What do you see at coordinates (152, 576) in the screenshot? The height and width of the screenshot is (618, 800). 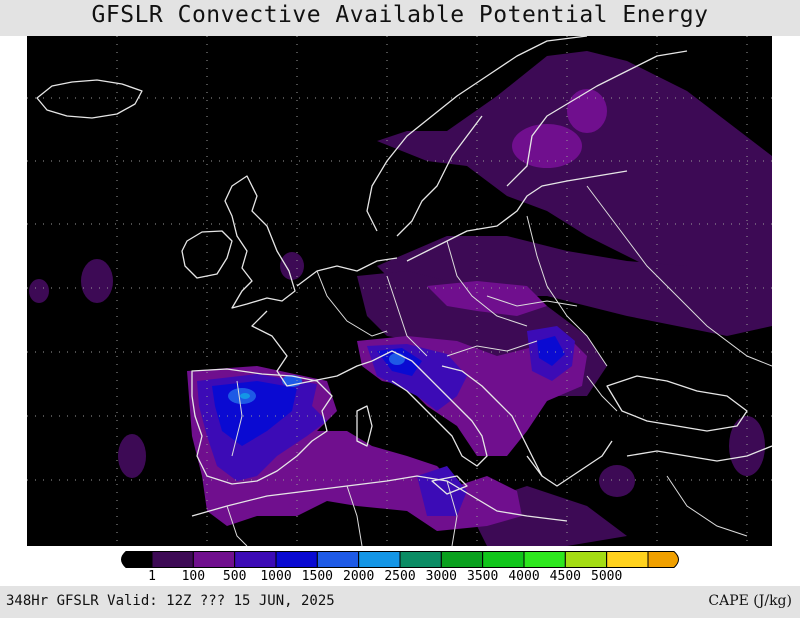 I see `legend-tick-label: 1` at bounding box center [152, 576].